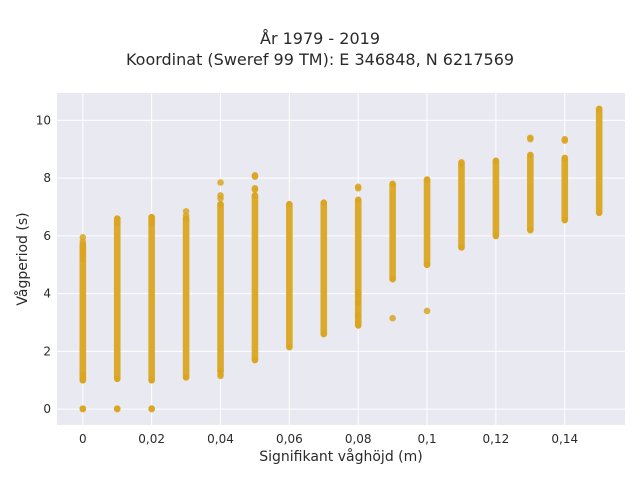 This screenshot has width=640, height=480. Describe the element at coordinates (47, 178) in the screenshot. I see `y-tick-label: 8` at that location.